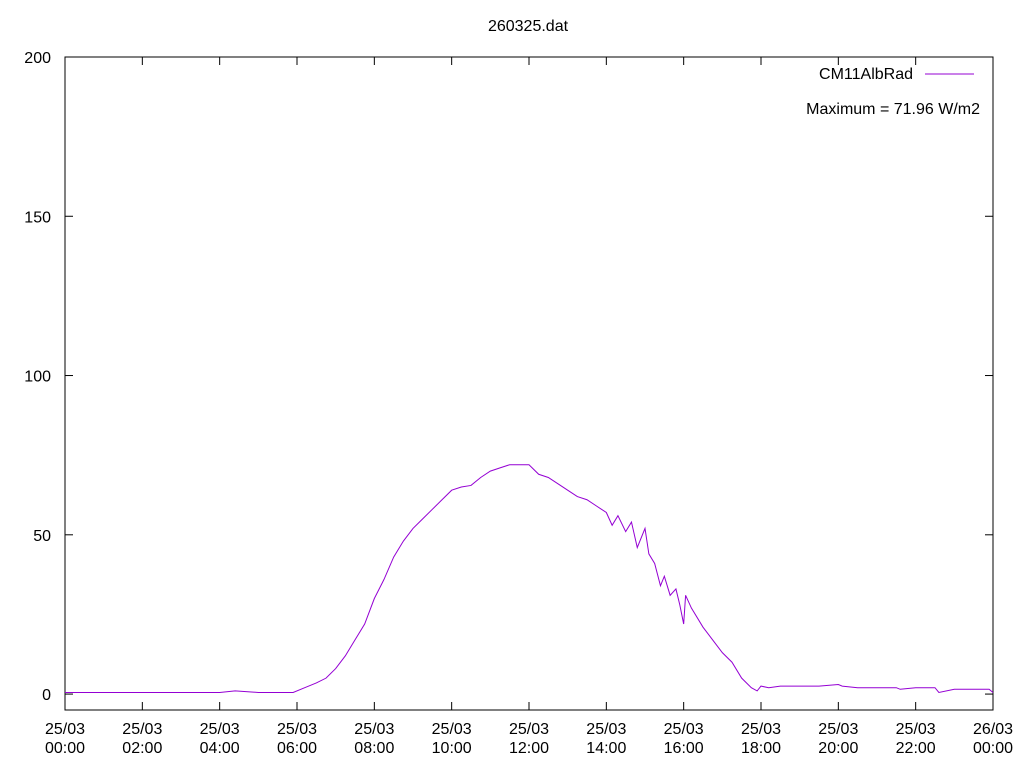 This screenshot has height=768, width=1024. Describe the element at coordinates (220, 739) in the screenshot. I see `x-tick-label: 25/03 04:00` at that location.